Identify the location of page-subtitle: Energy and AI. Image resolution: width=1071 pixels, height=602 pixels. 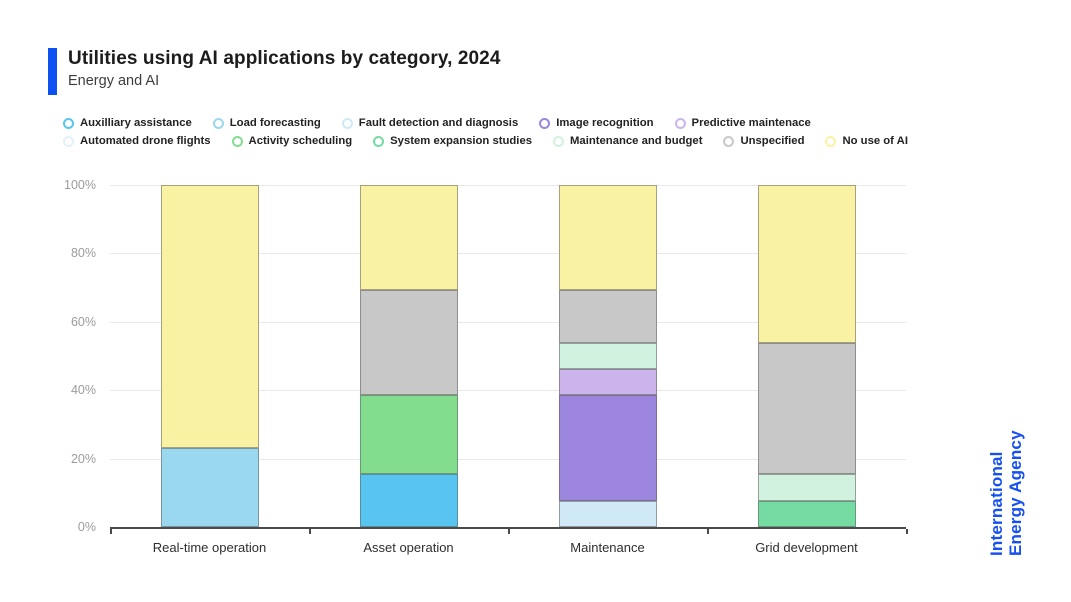
(114, 80).